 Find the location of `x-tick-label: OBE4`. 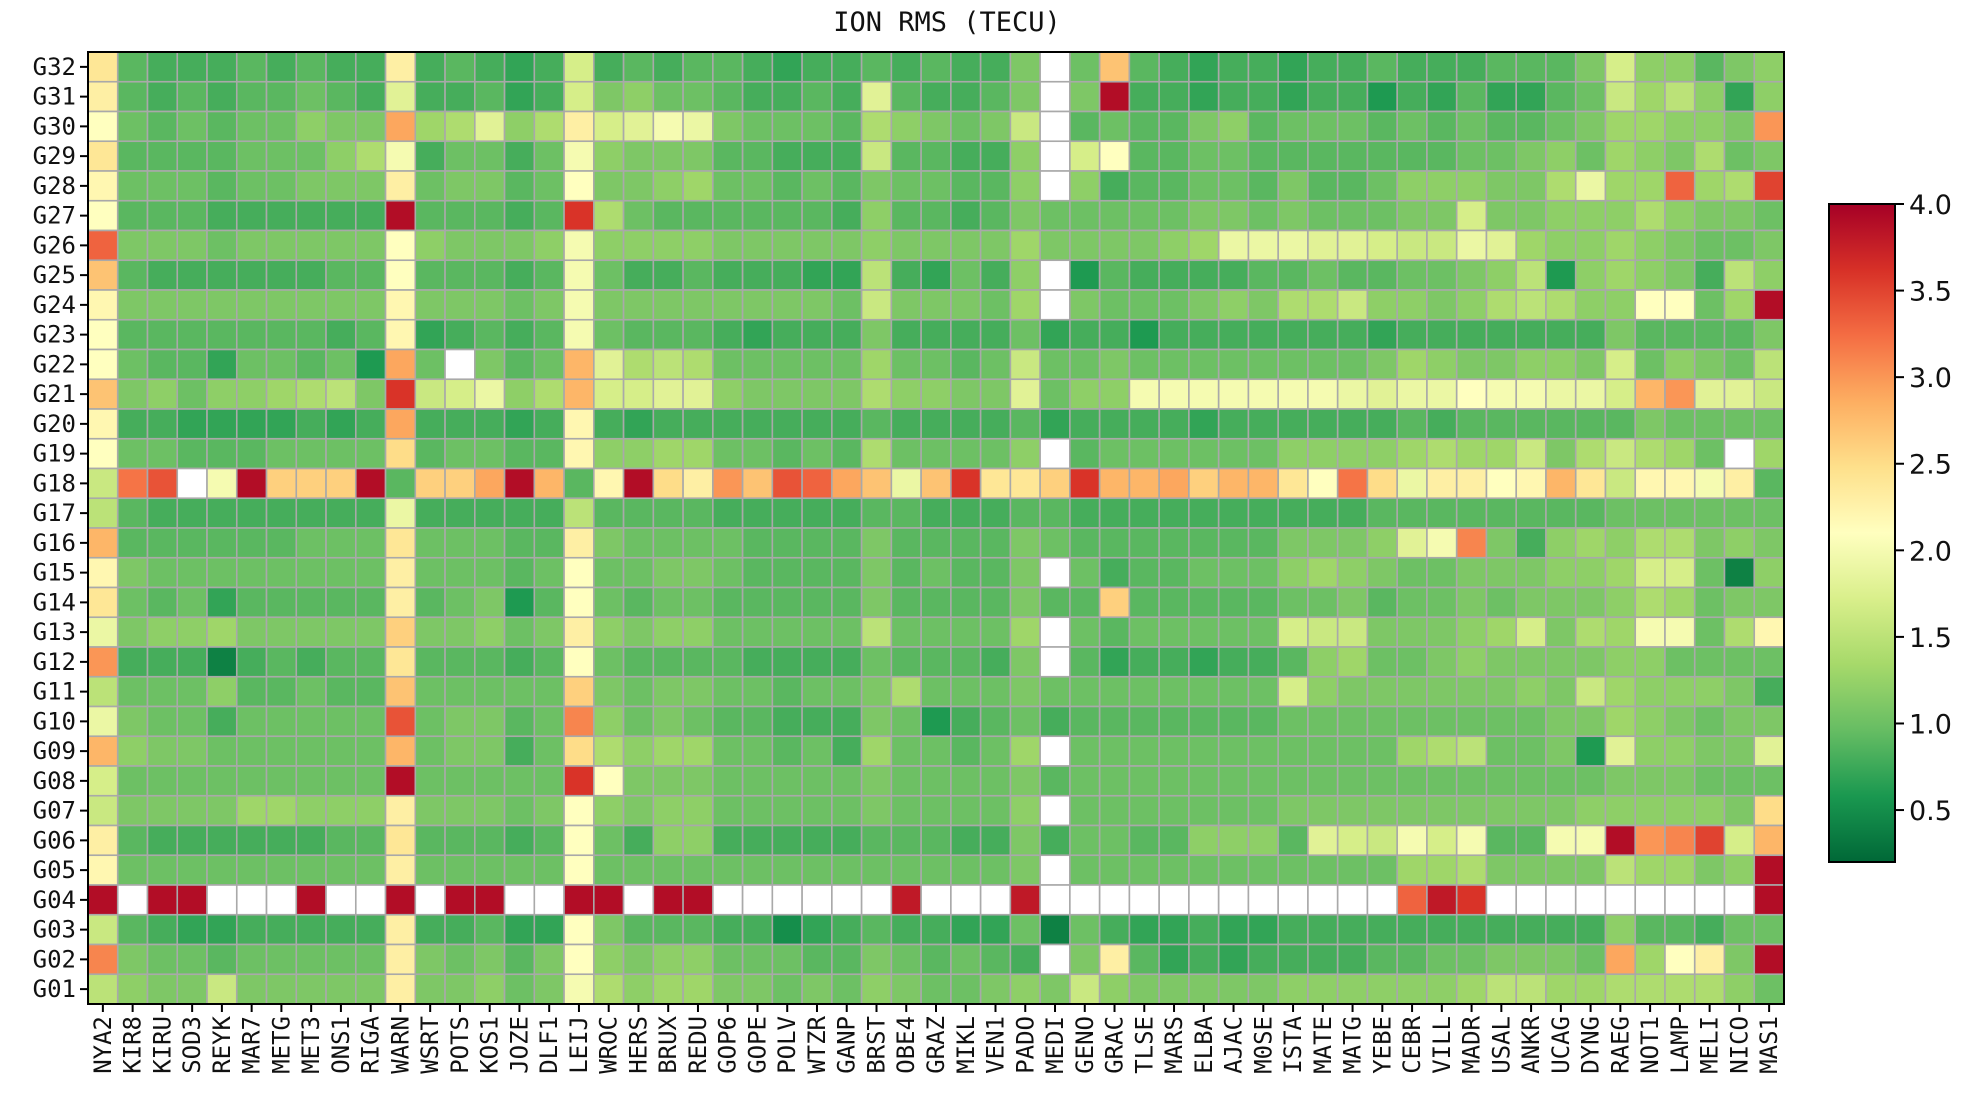

x-tick-label: OBE4 is located at coordinates (906, 1045).